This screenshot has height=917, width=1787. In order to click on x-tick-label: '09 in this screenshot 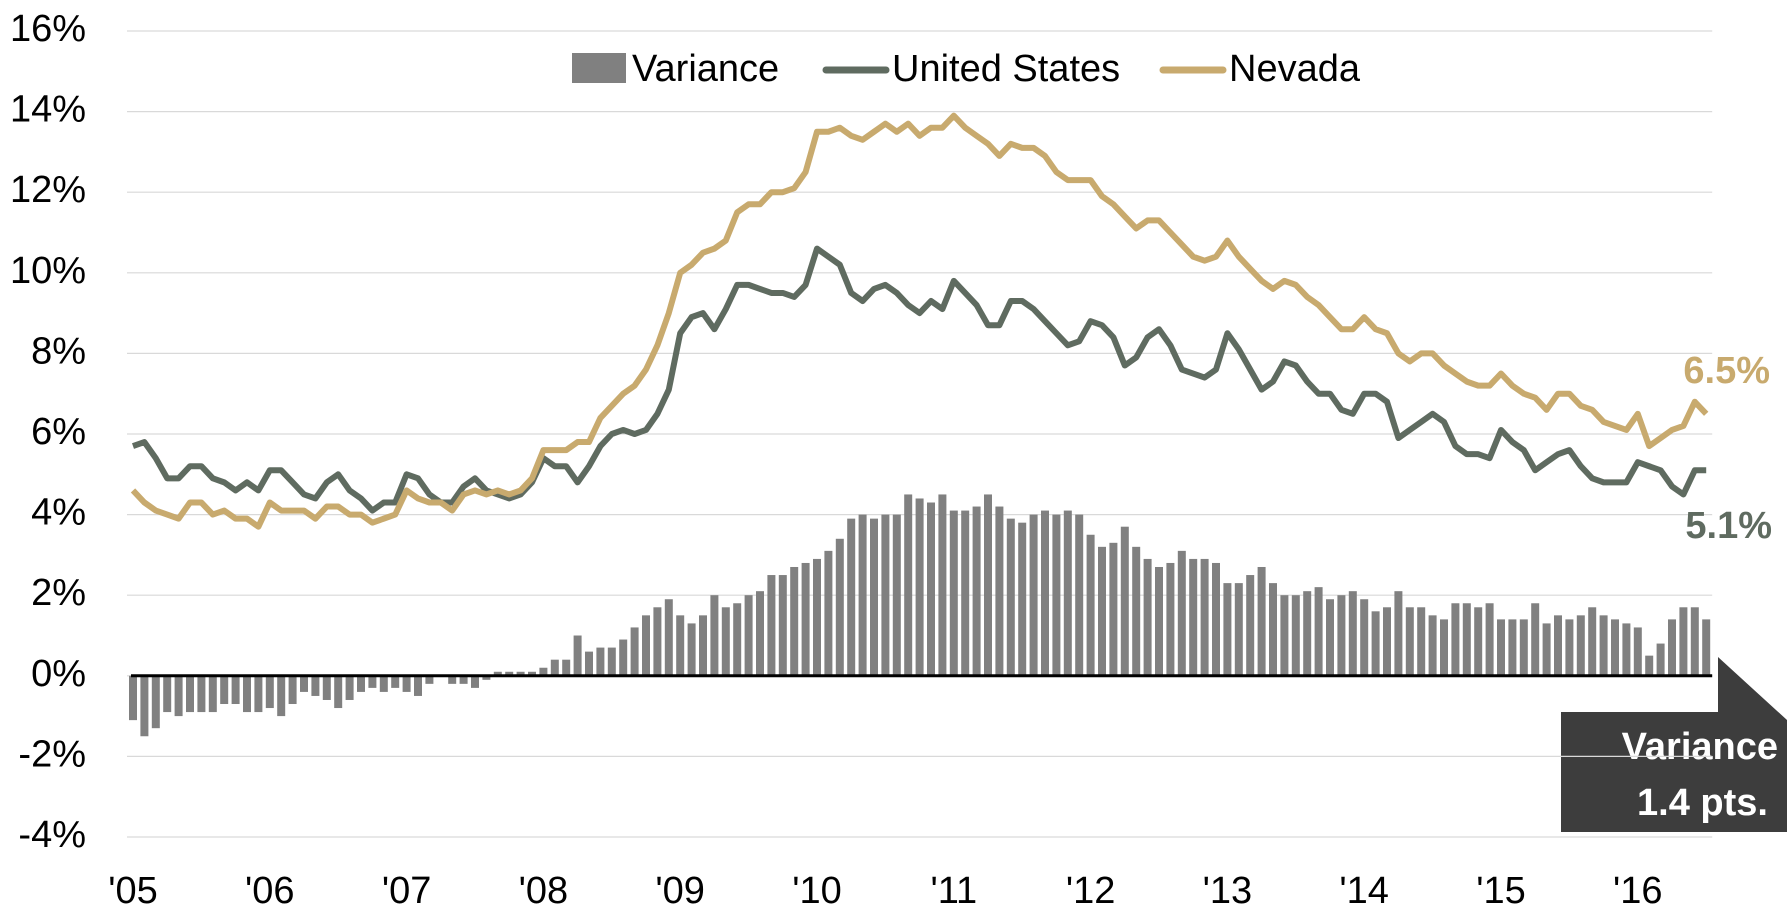, I will do `click(680, 891)`.